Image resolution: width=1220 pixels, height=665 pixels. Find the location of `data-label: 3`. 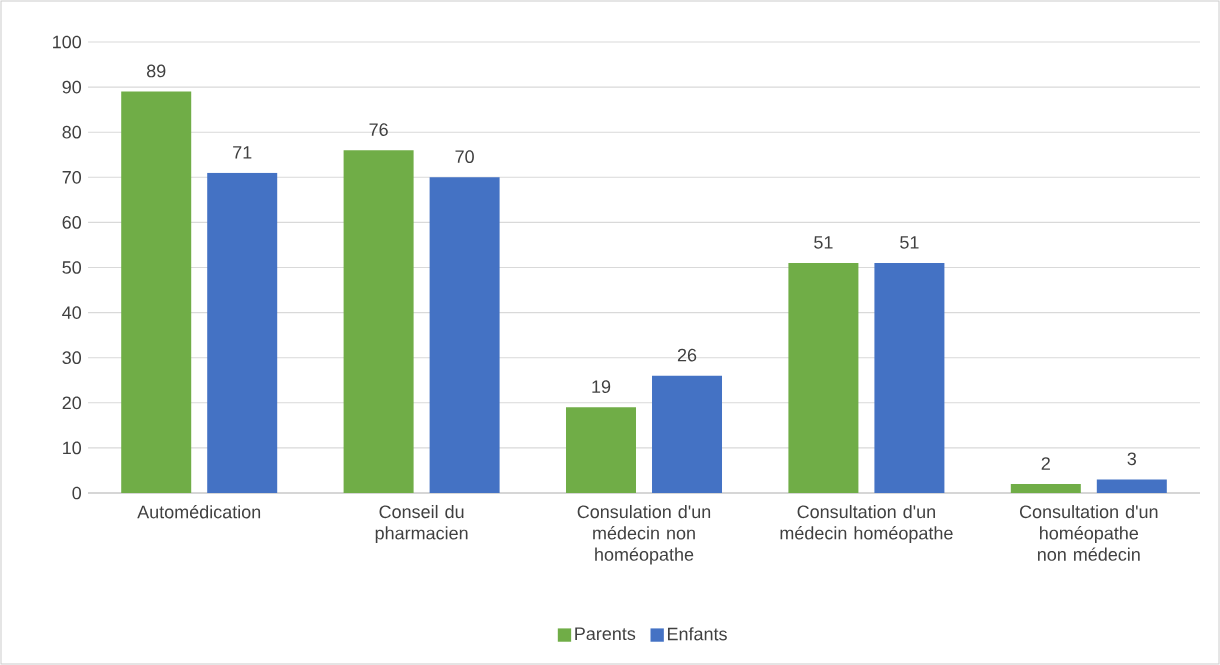

data-label: 3 is located at coordinates (1132, 459).